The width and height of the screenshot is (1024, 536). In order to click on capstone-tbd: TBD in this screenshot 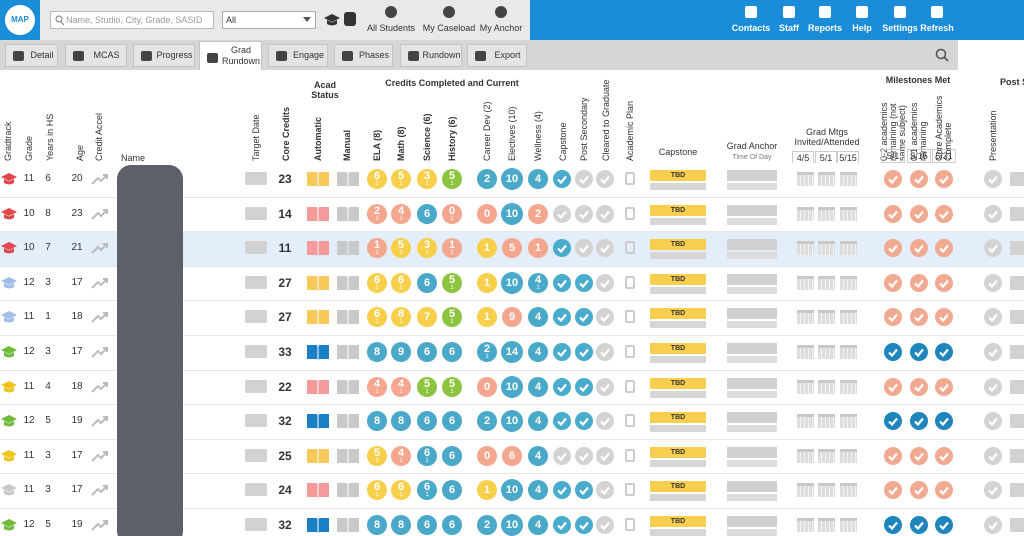, I will do `click(678, 348)`.